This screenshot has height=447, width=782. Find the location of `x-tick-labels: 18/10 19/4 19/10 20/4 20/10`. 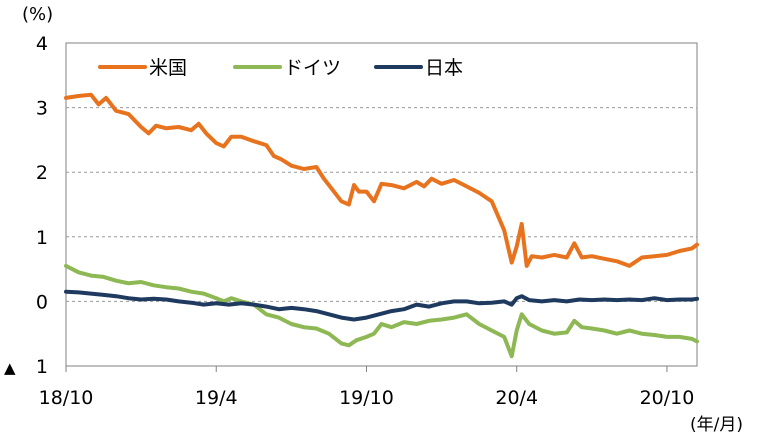

x-tick-labels: 18/10 19/4 19/10 20/4 20/10 is located at coordinates (367, 398).